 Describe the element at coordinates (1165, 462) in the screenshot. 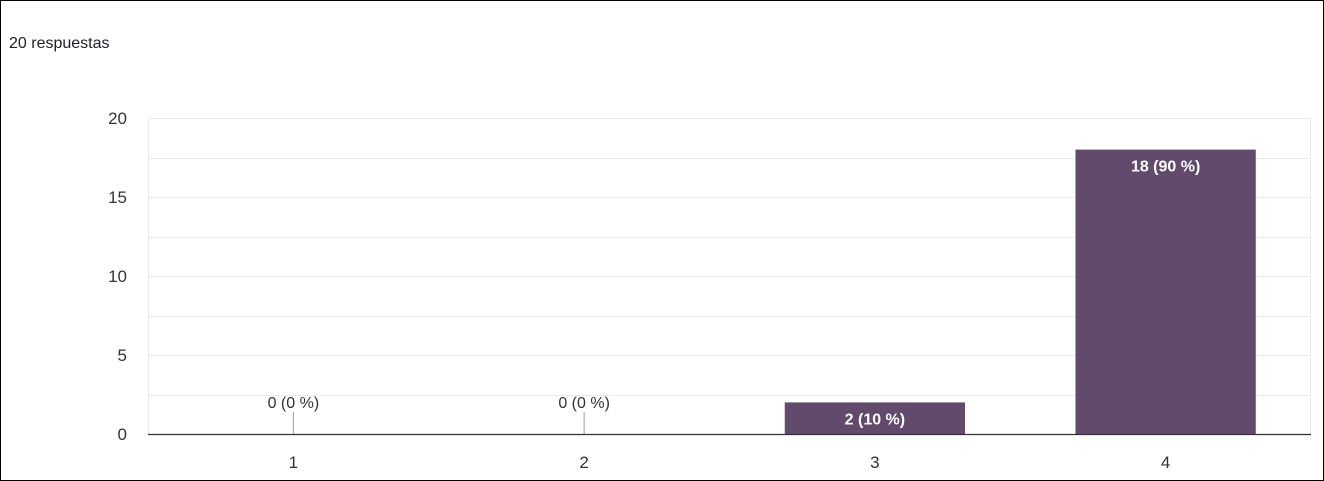

I see `x-tick-label: 4` at that location.